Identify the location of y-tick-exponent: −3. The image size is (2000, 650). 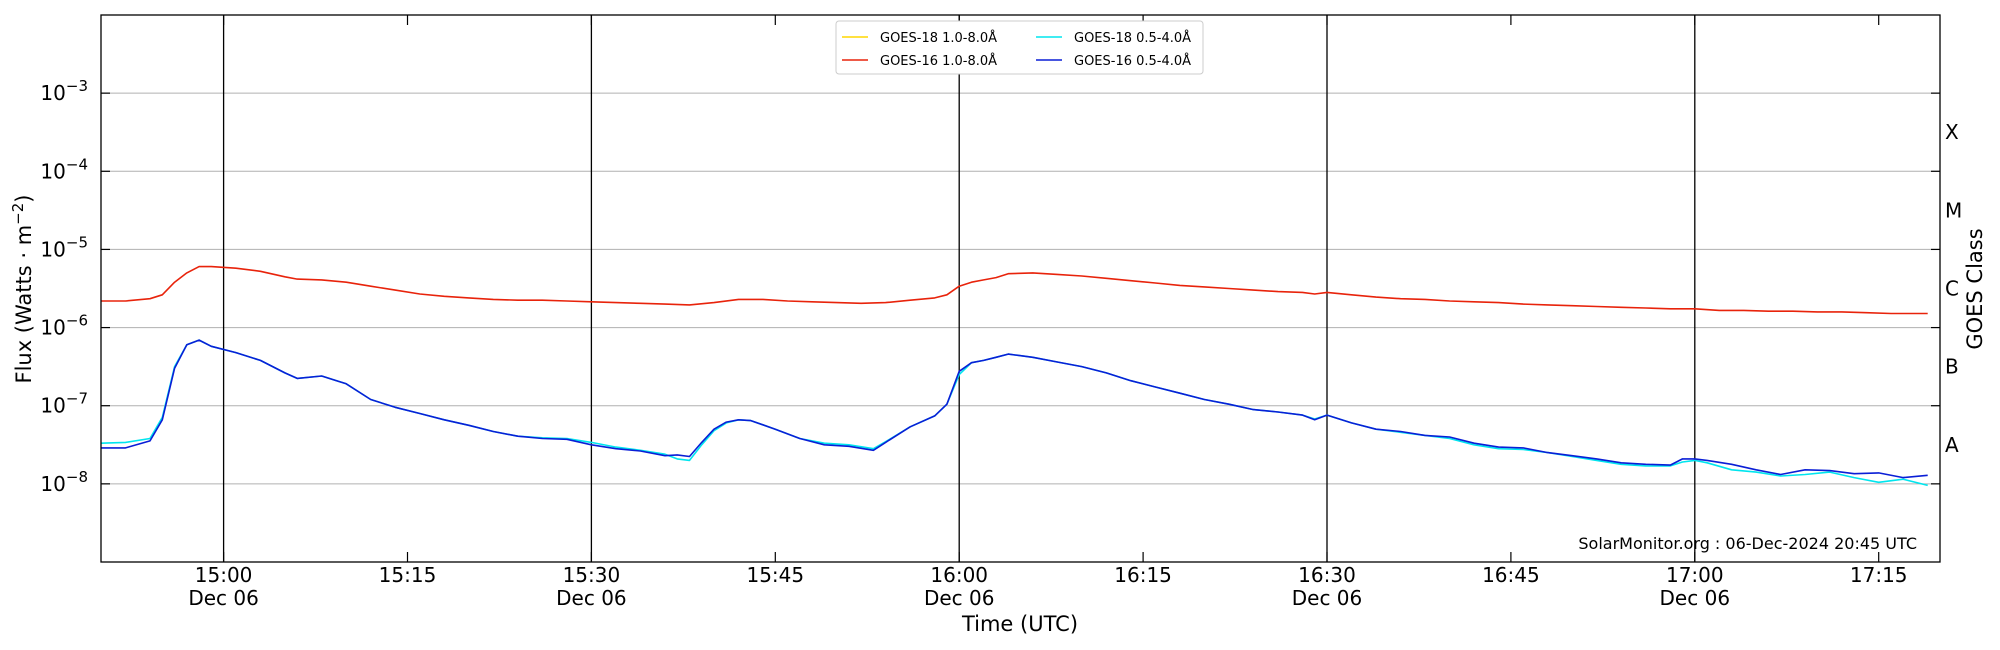
(77, 86).